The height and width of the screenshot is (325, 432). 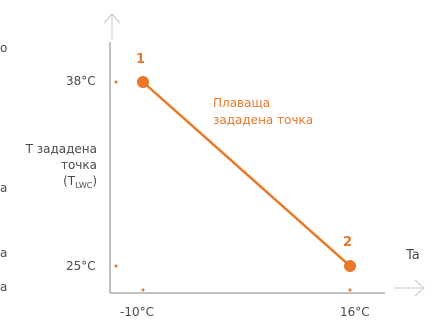 I want to click on edge-fragment-4: a, so click(x=4, y=287).